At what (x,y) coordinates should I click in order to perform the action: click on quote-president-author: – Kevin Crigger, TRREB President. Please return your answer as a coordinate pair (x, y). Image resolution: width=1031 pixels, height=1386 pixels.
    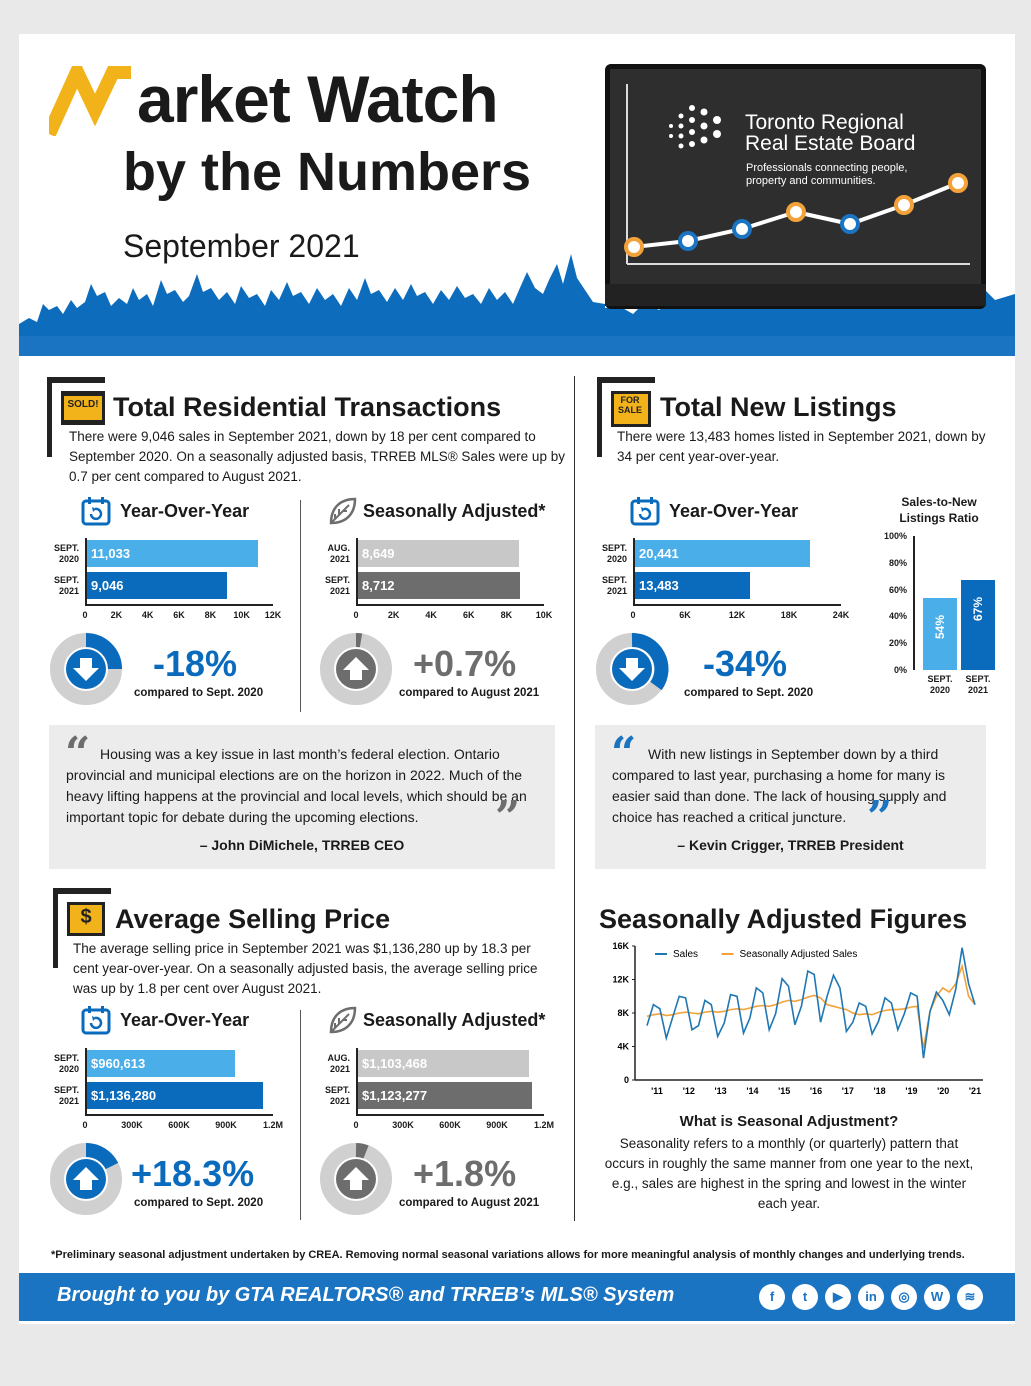
    Looking at the image, I should click on (790, 845).